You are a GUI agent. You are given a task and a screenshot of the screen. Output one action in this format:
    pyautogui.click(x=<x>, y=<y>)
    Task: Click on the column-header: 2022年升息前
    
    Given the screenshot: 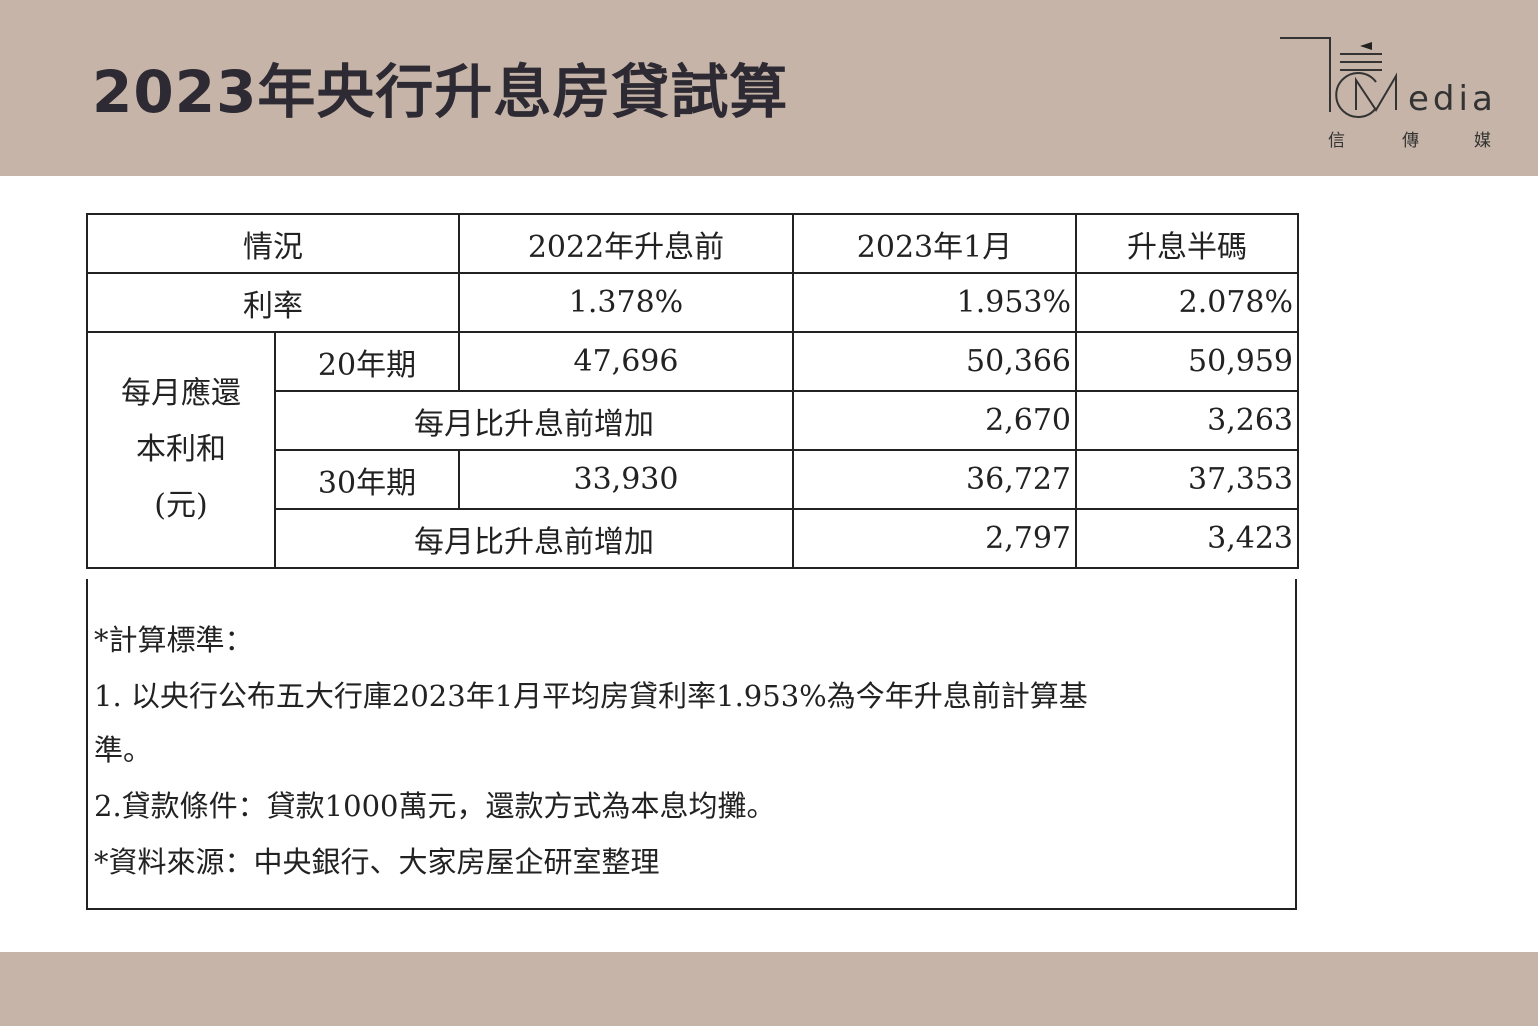 What is the action you would take?
    pyautogui.click(x=626, y=243)
    